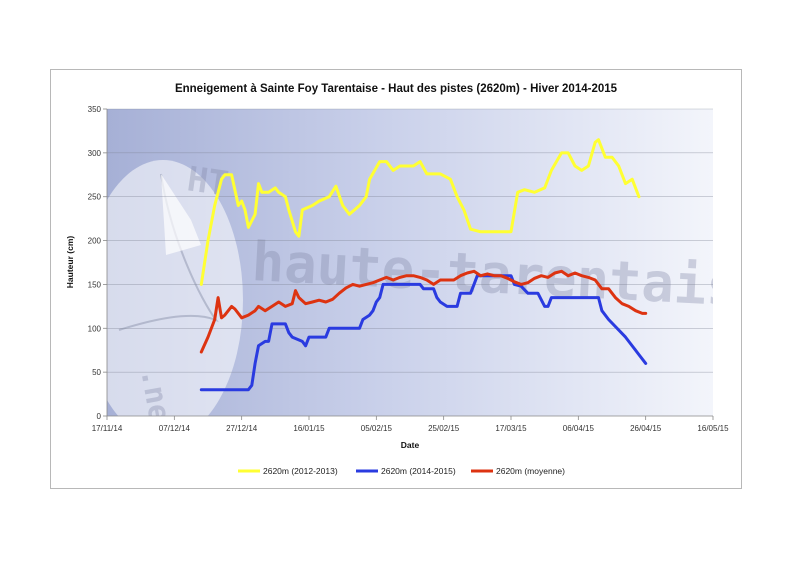 Image resolution: width=800 pixels, height=565 pixels. Describe the element at coordinates (242, 428) in the screenshot. I see `x-tick-label: 27/12/14` at that location.